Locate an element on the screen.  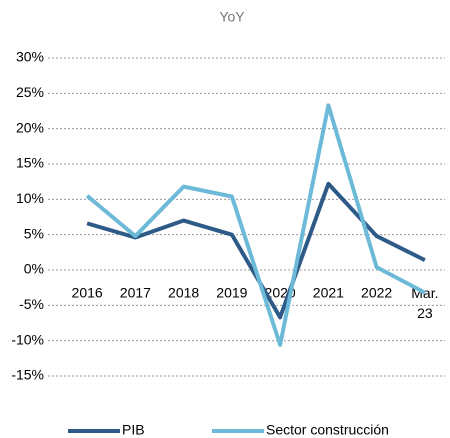
legend-label: PIB is located at coordinates (133, 430).